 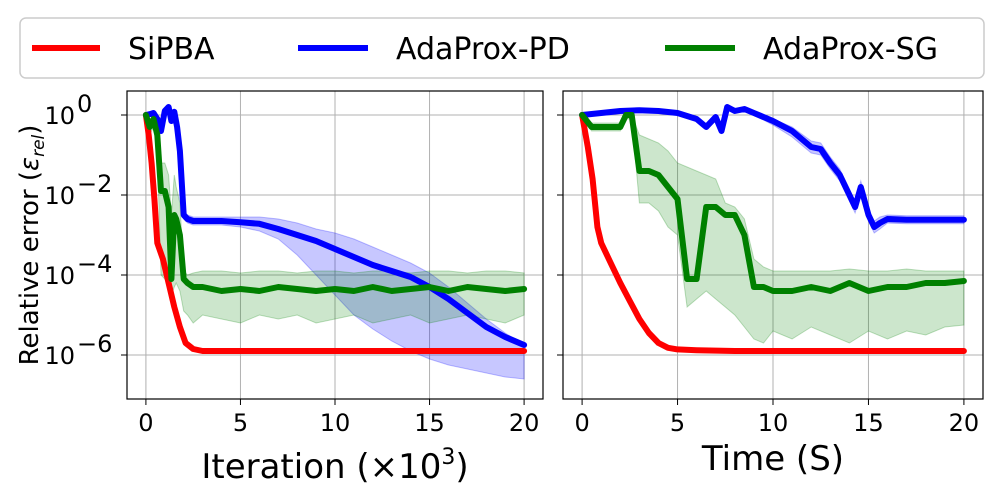 I want to click on left-x-tick-label: 20, so click(x=524, y=423).